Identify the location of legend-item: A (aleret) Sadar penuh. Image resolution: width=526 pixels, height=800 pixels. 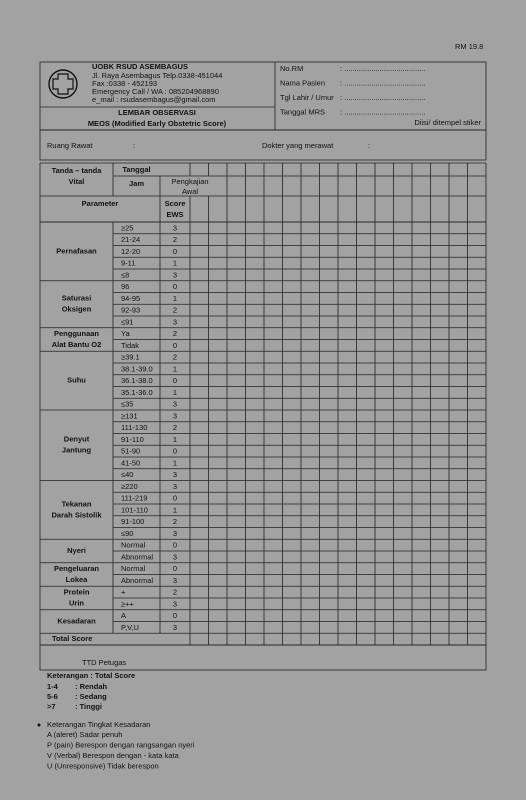
(84, 734).